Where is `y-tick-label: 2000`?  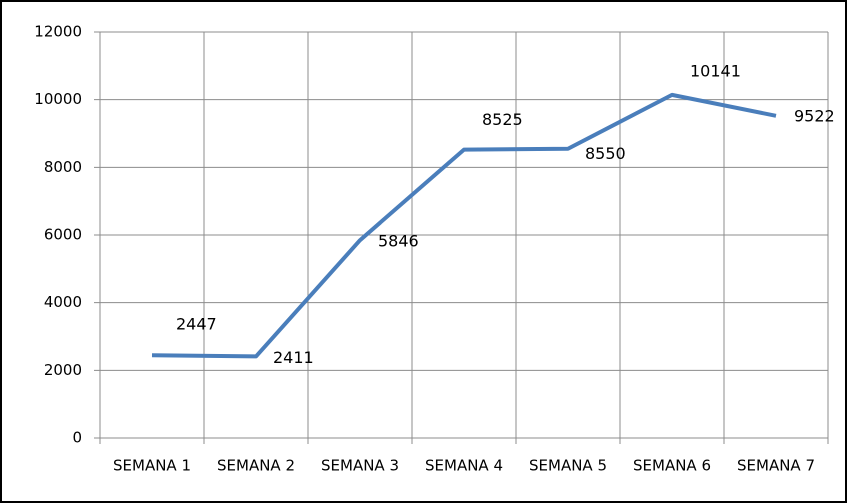 y-tick-label: 2000 is located at coordinates (63, 370).